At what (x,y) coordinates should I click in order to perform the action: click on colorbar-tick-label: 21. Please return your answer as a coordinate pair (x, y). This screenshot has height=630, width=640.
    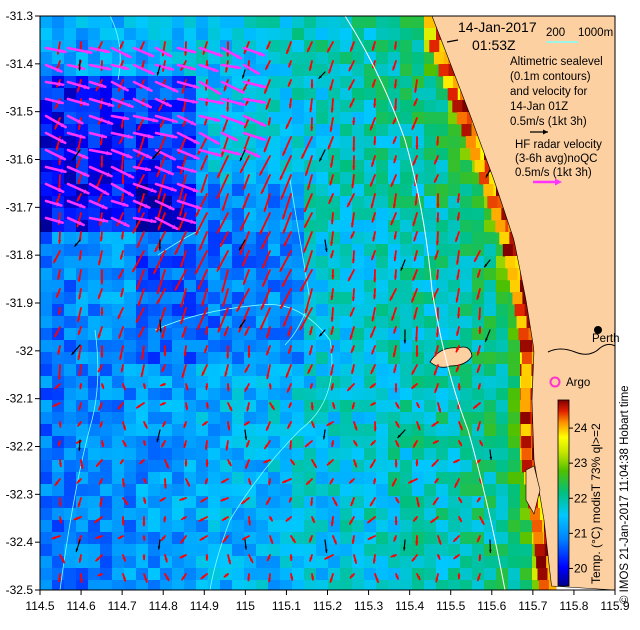
    Looking at the image, I should click on (581, 533).